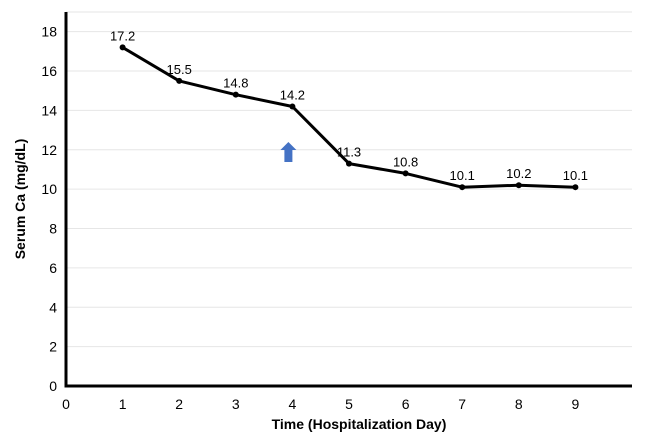  I want to click on x-tick-labels: 0 1 2 3 4 5 6 7 8 9, so click(320, 404).